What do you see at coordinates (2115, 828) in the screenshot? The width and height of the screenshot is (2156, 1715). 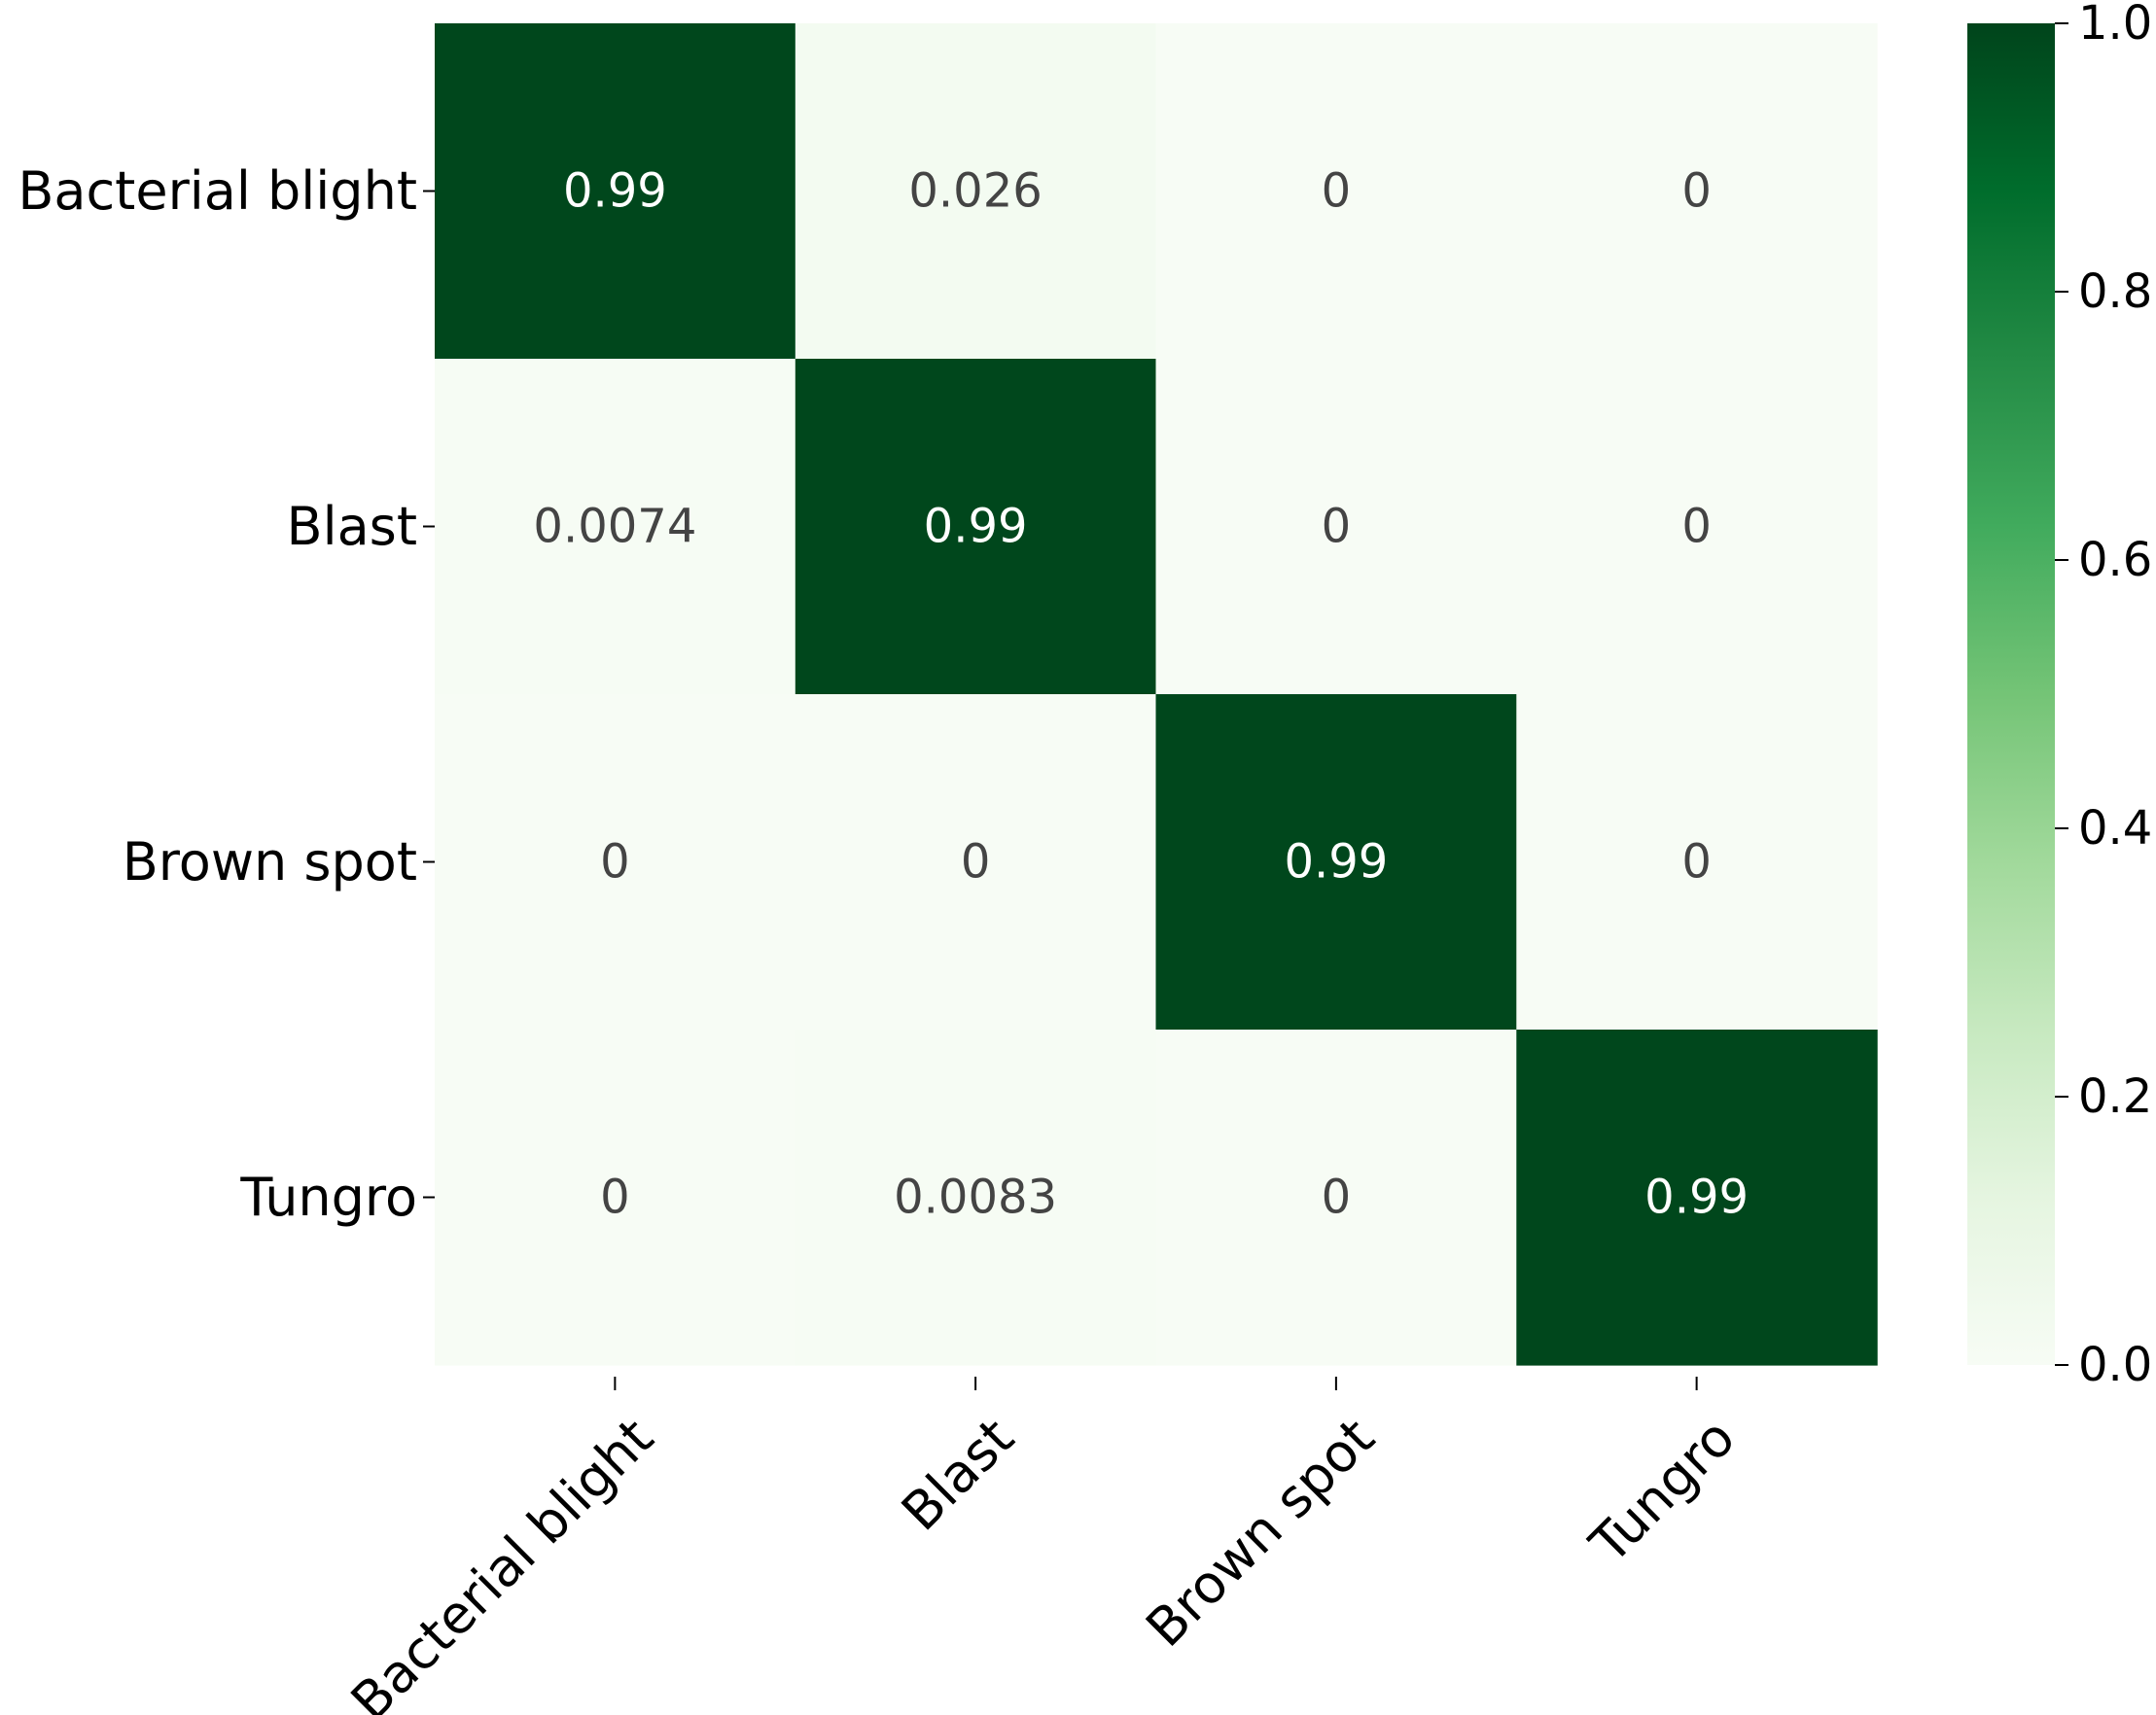 I see `colorbar-tick-label: 0.4` at bounding box center [2115, 828].